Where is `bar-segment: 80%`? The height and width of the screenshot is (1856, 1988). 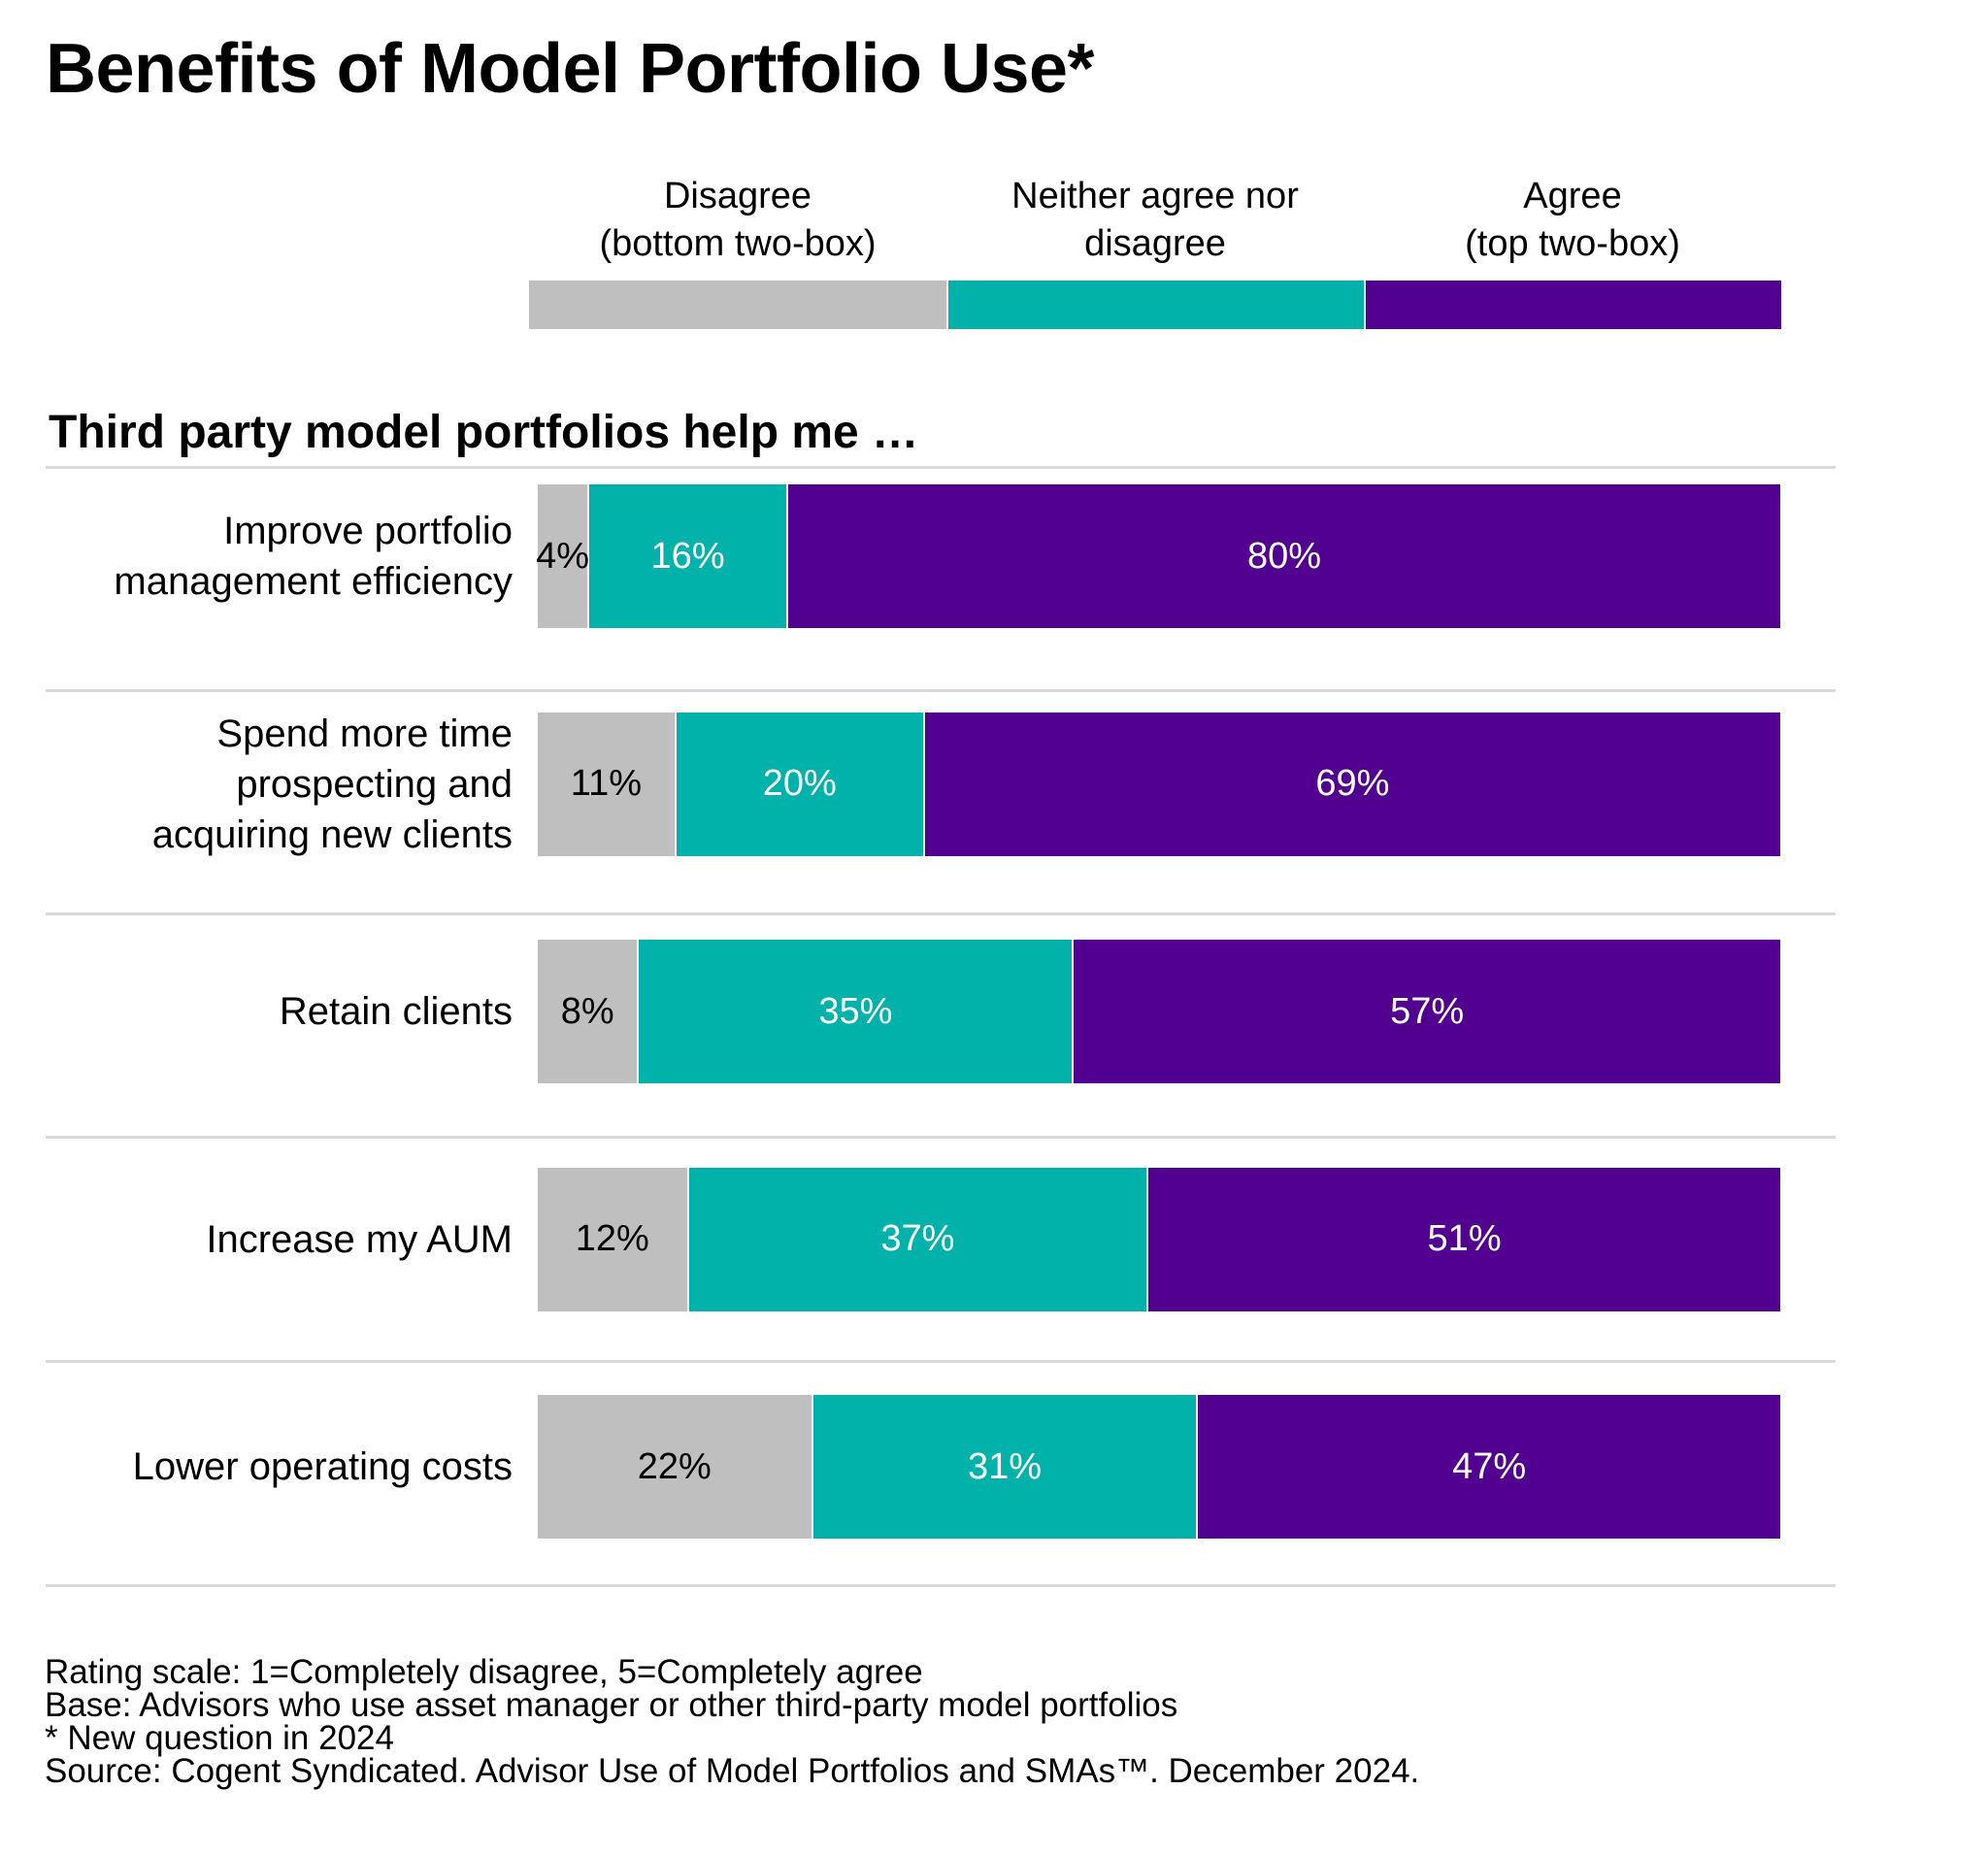
bar-segment: 80% is located at coordinates (1284, 556).